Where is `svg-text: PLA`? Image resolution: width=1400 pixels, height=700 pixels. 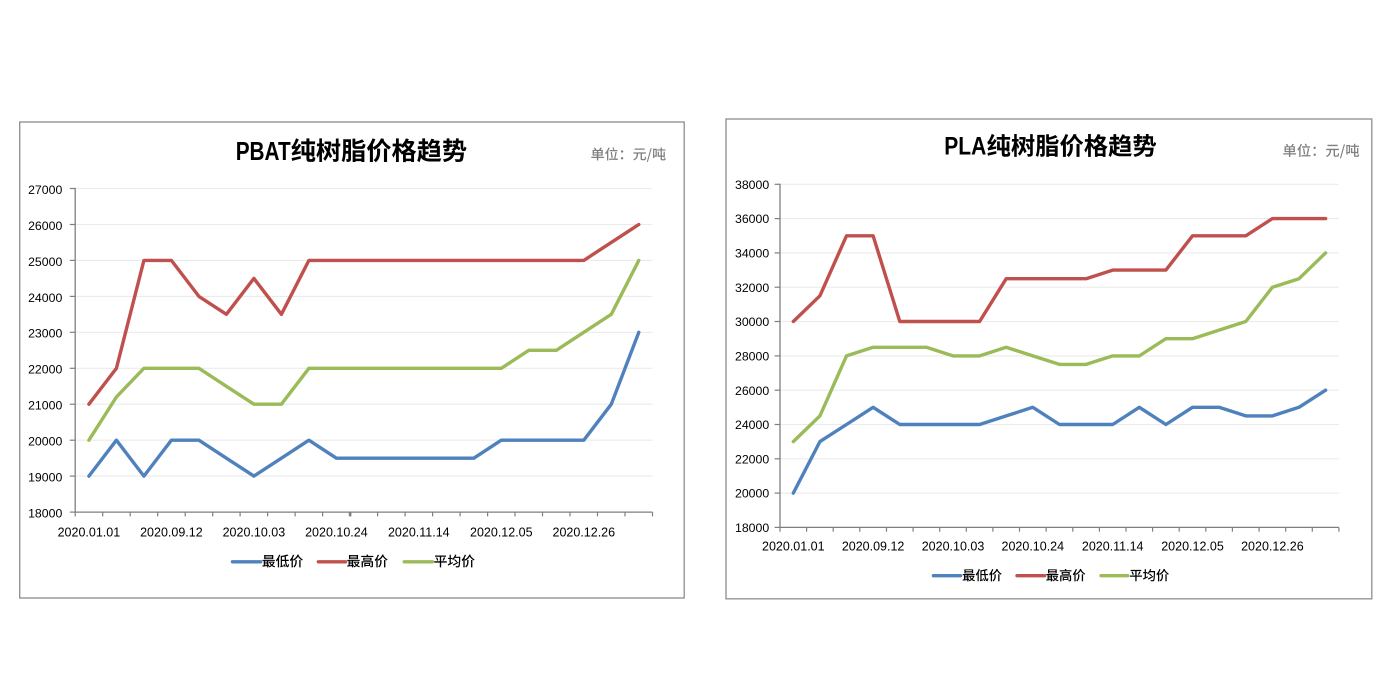
svg-text: PLA is located at coordinates (965, 147).